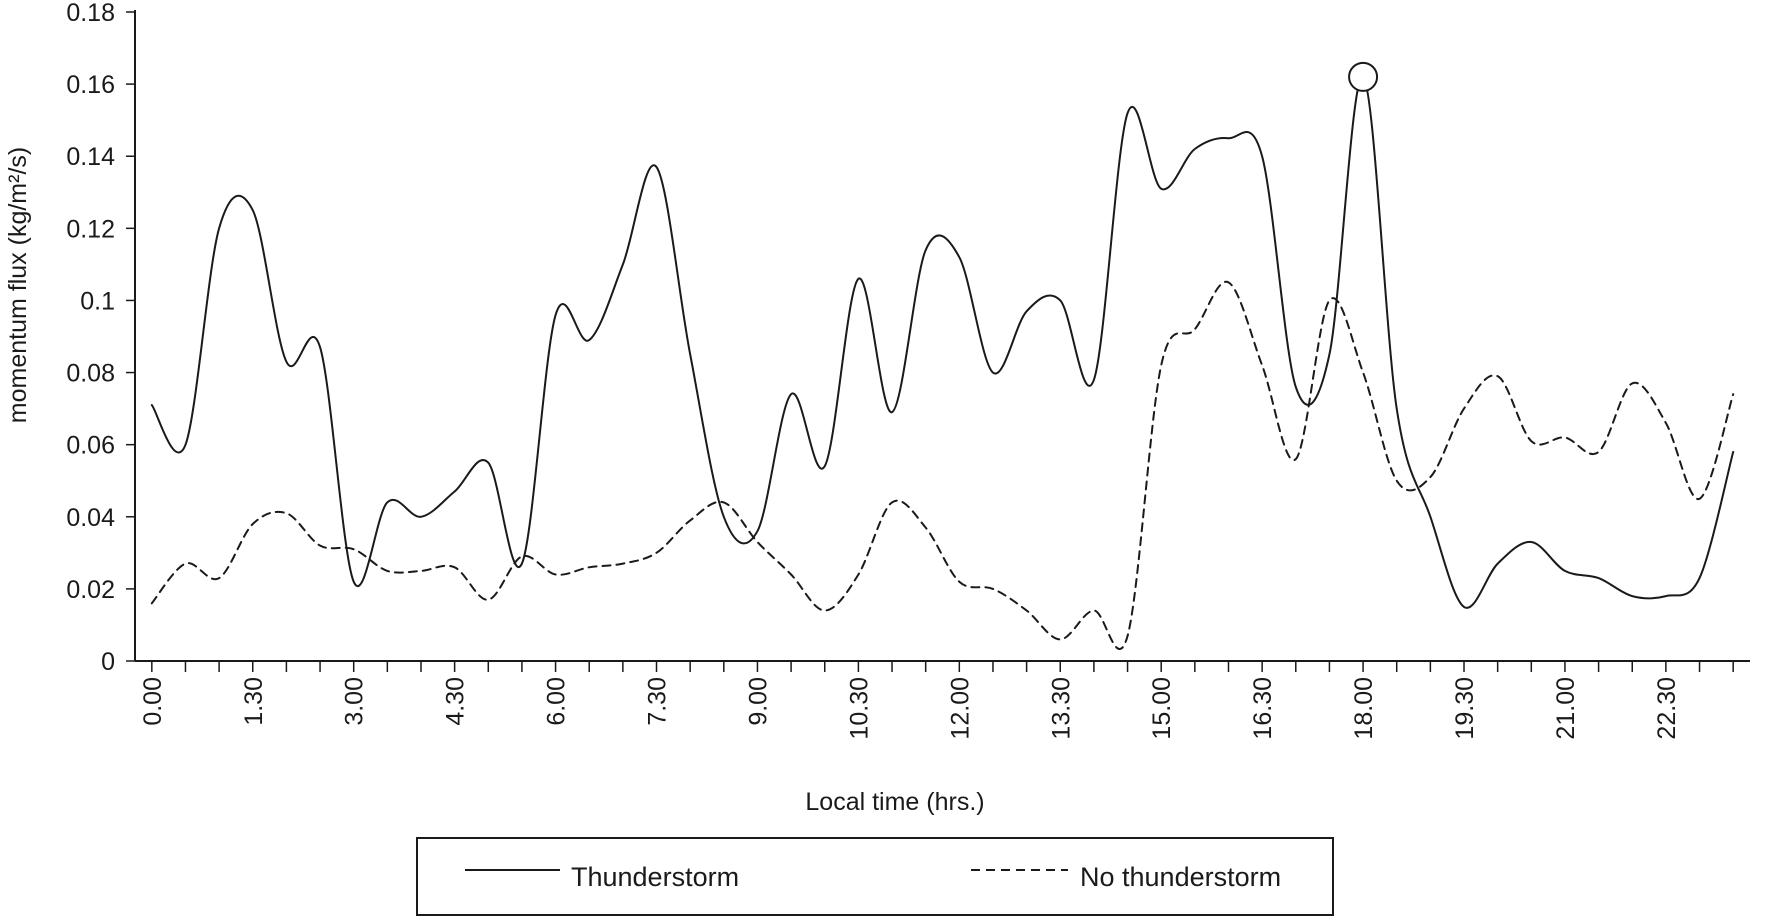 The height and width of the screenshot is (923, 1770). I want to click on x-tick-label: 0.00, so click(153, 701).